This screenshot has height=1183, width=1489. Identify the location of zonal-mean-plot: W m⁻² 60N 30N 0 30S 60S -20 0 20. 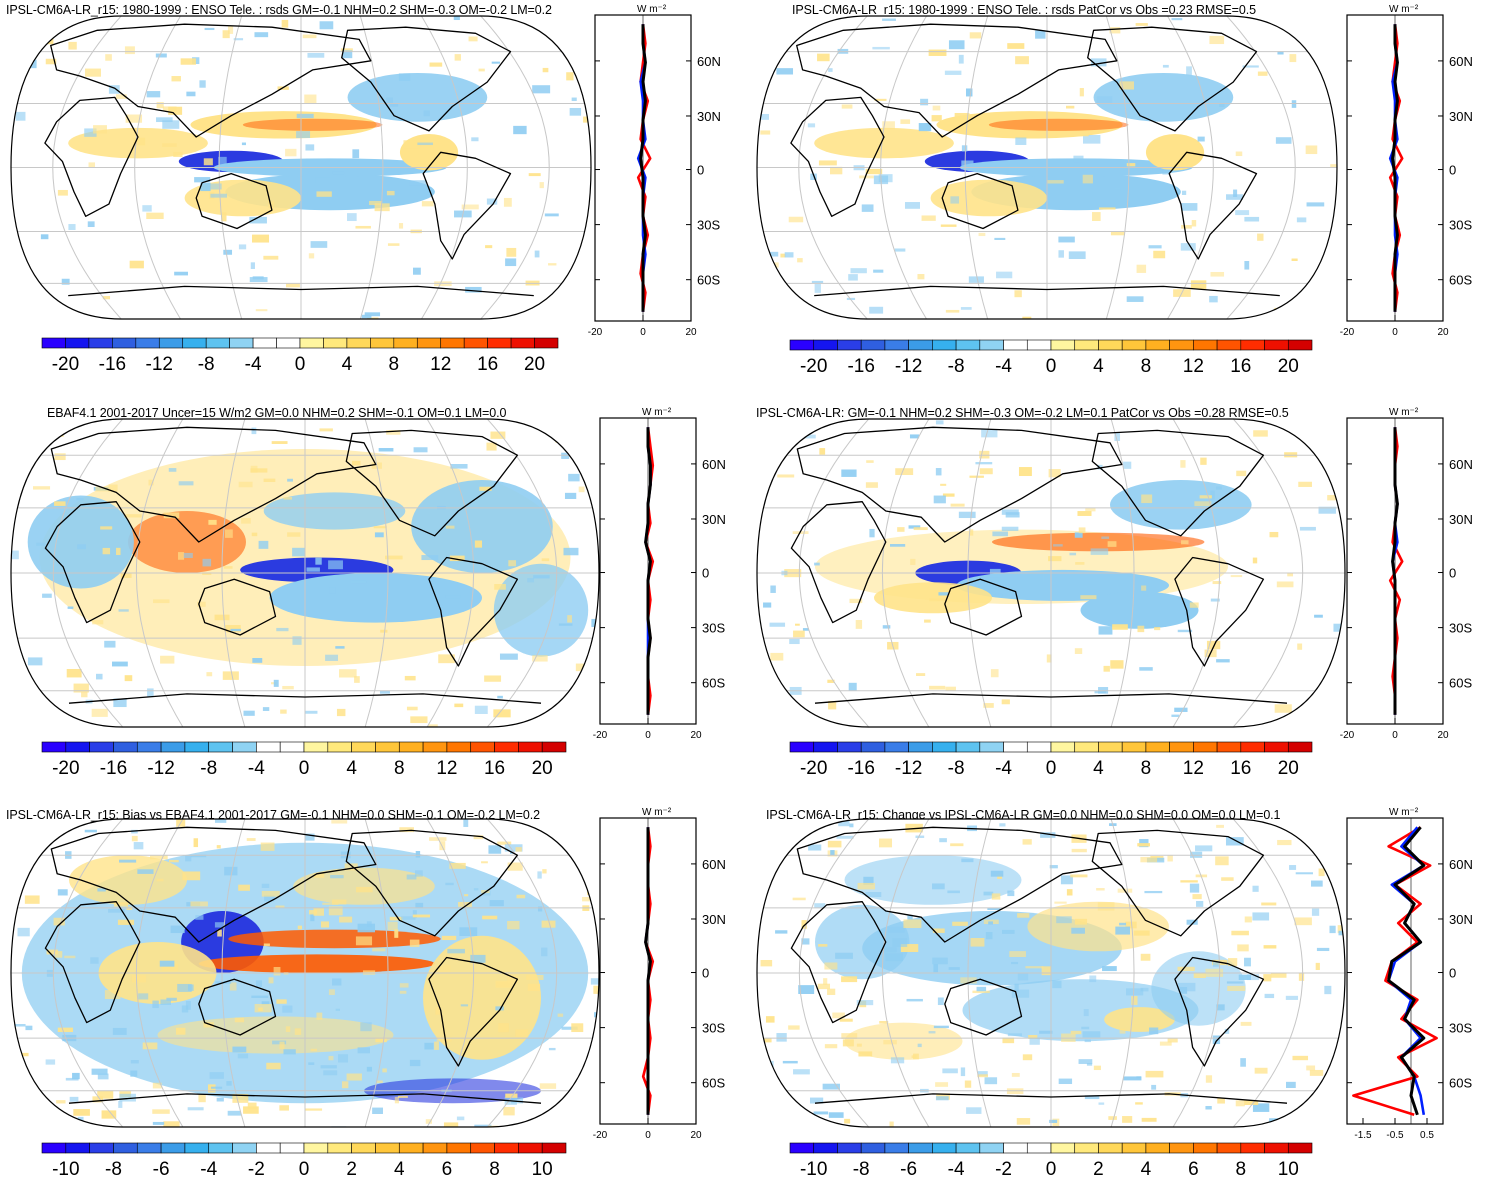
(1406, 171).